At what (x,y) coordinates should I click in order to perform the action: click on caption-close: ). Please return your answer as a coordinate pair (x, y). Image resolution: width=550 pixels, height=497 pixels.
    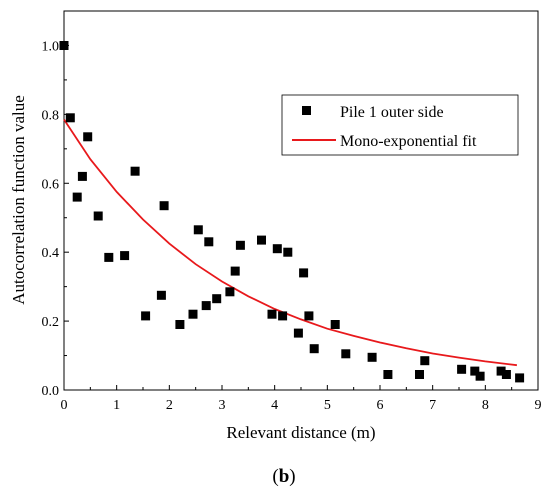
    Looking at the image, I should click on (292, 476).